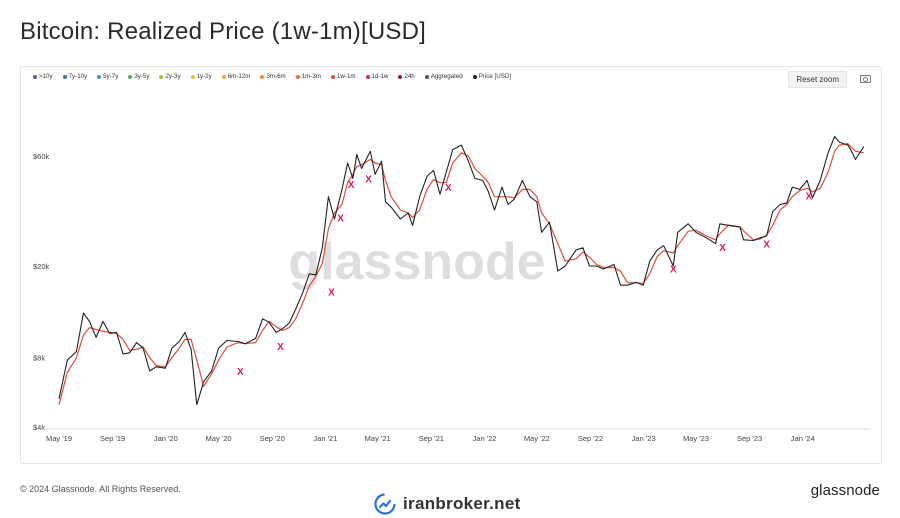 This screenshot has height=518, width=900. What do you see at coordinates (409, 76) in the screenshot?
I see `legend-label: 24h` at bounding box center [409, 76].